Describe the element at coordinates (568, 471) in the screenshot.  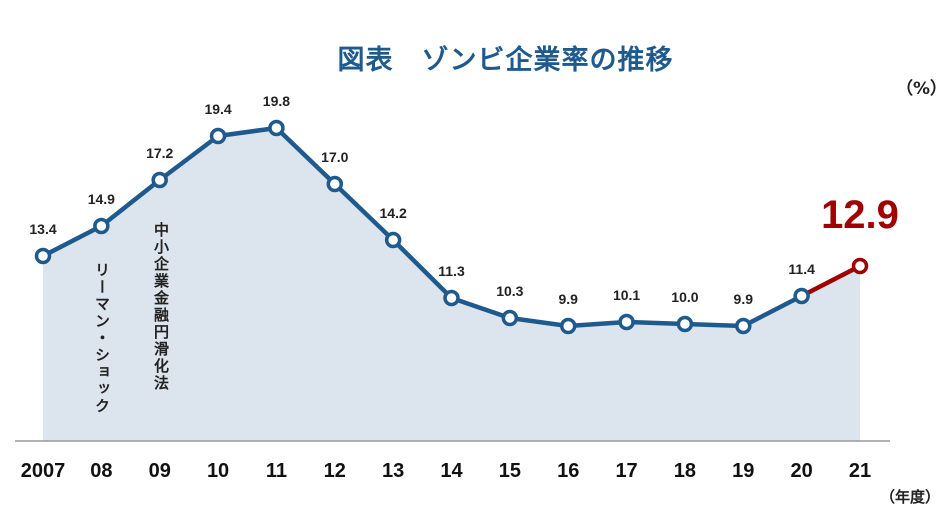
I see `x-tick-label: 16` at that location.